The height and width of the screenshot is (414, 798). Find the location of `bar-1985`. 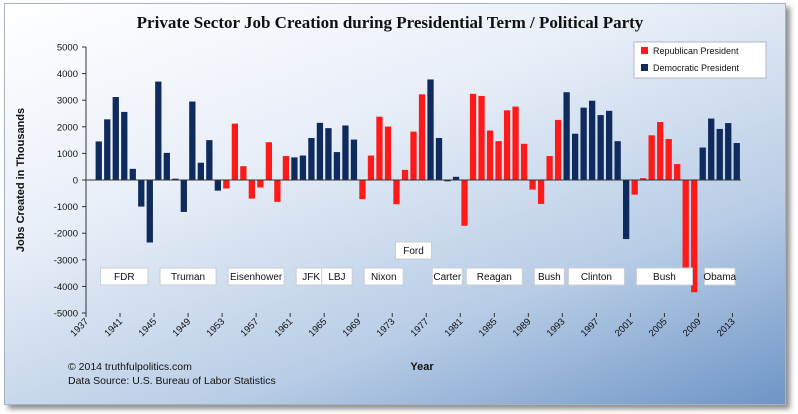

bar-1985 is located at coordinates (498, 160).